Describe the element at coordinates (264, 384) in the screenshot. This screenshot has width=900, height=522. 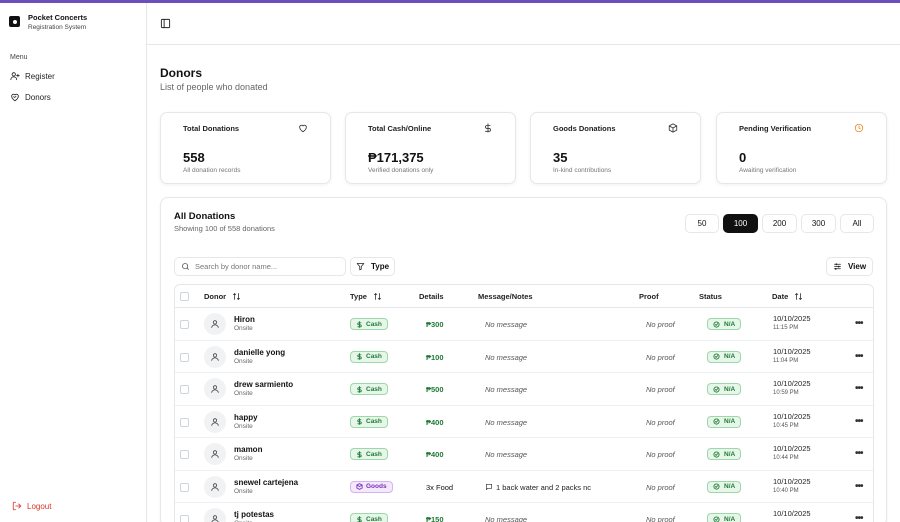
I see `donor-name: drew sarmiento` at that location.